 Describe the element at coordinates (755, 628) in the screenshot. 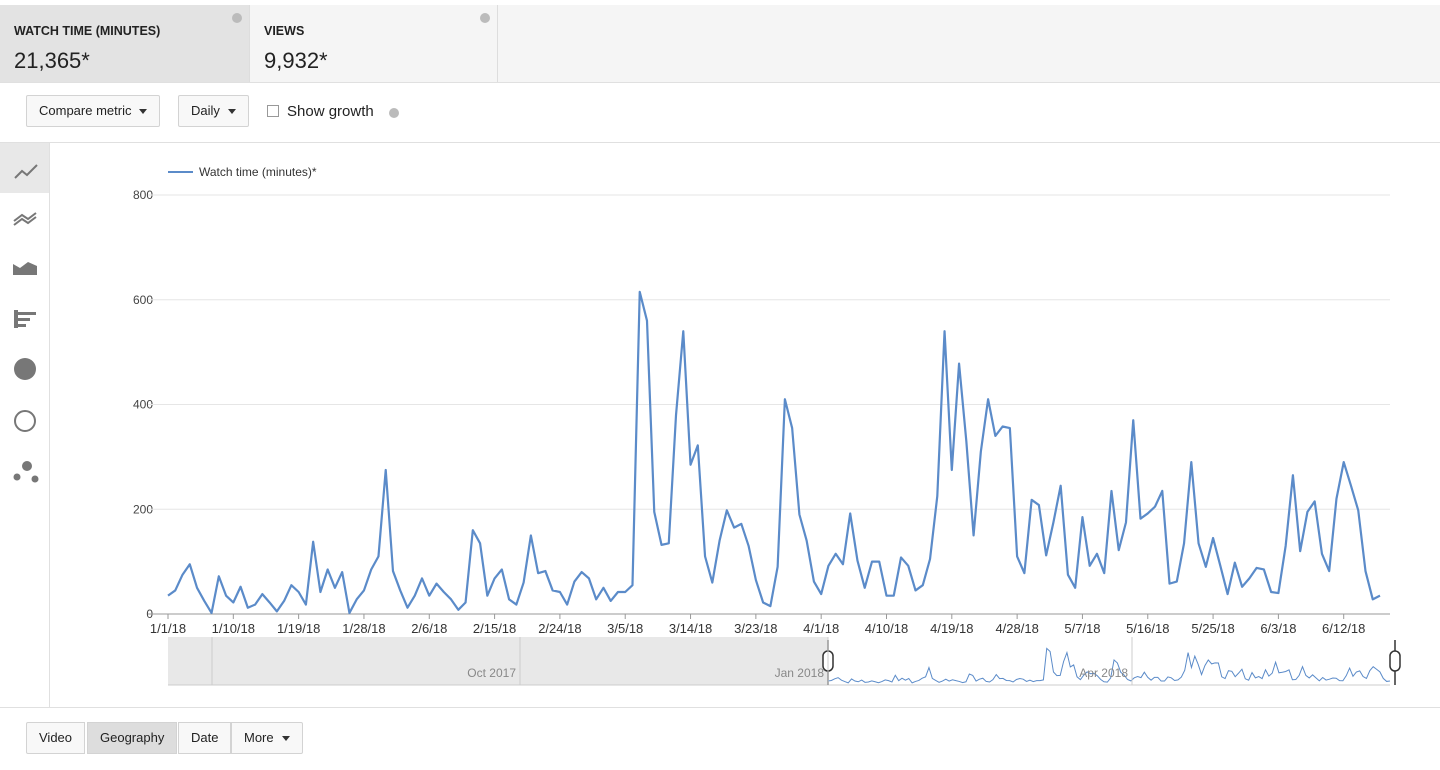

I see `x-tick-label: 3/23/18` at that location.